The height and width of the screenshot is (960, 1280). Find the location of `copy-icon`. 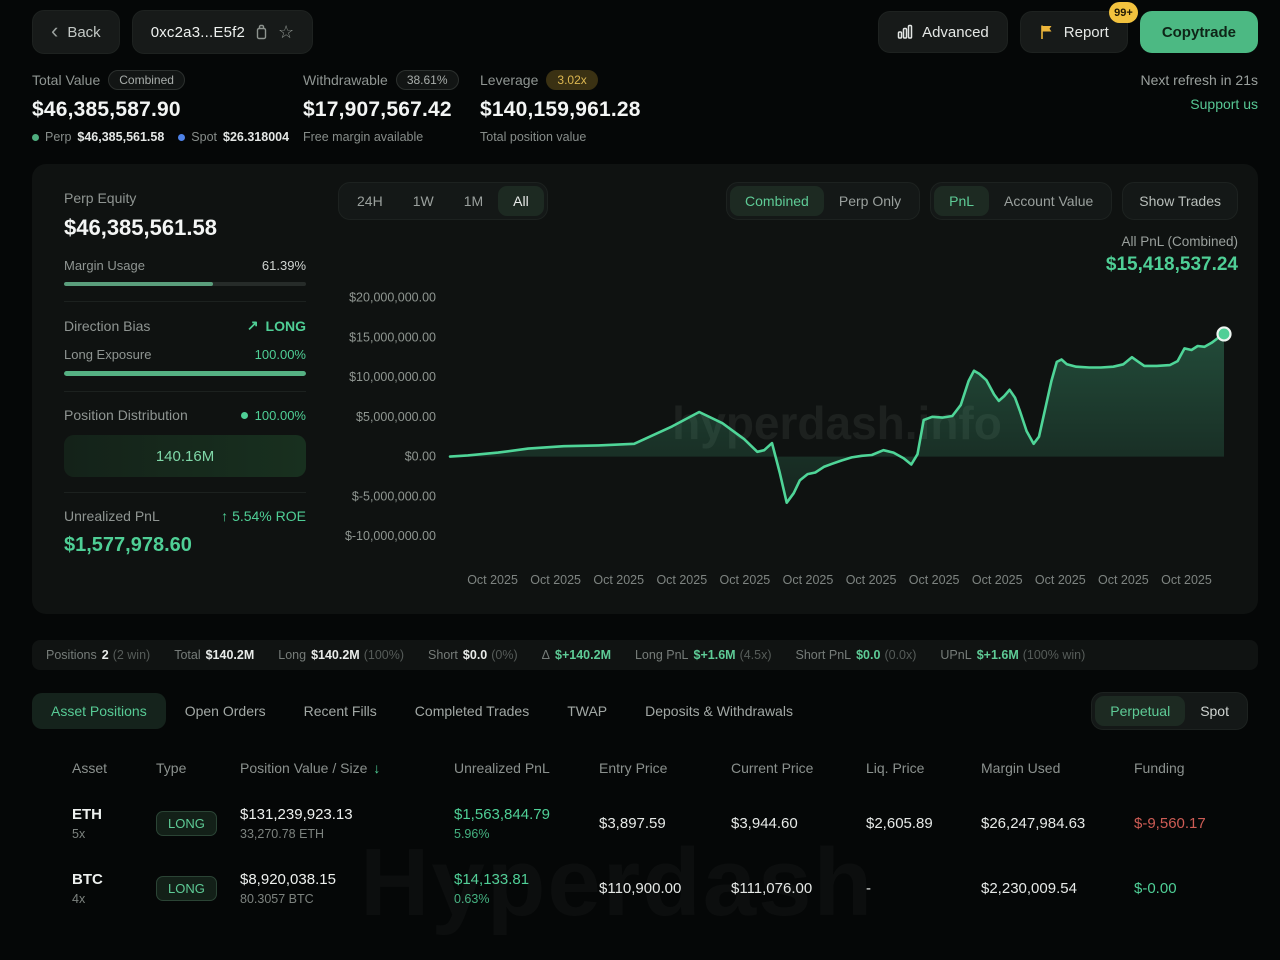

copy-icon is located at coordinates (261, 32).